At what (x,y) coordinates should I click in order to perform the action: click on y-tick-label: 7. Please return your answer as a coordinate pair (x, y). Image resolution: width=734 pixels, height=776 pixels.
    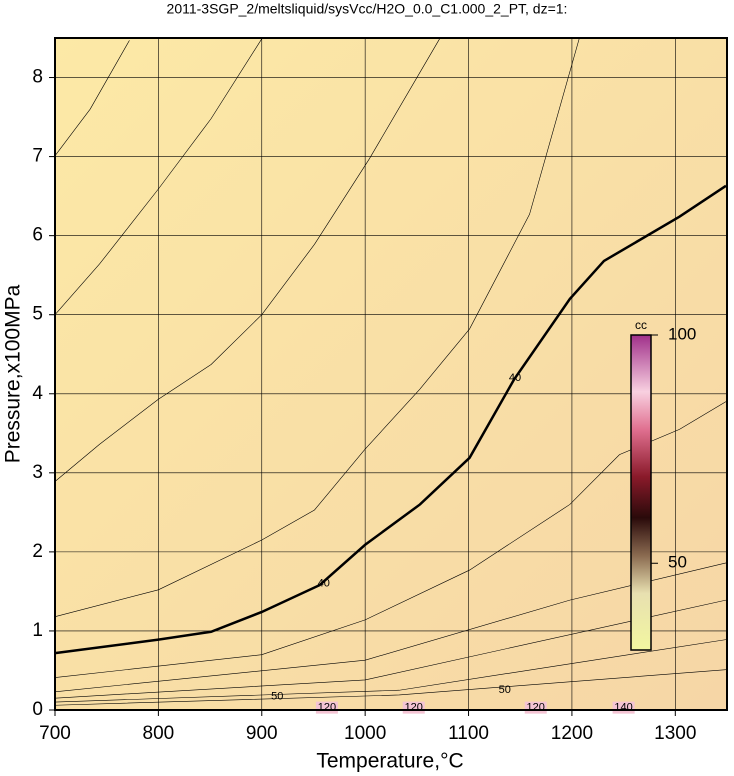
    Looking at the image, I should click on (37, 156).